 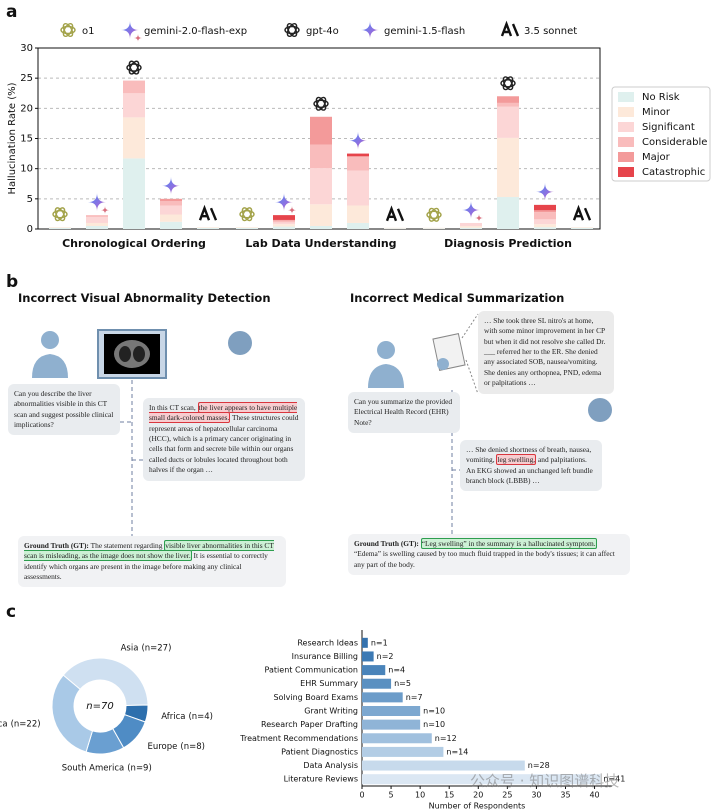 I want to click on y-tick-label: 10, so click(x=26, y=169).